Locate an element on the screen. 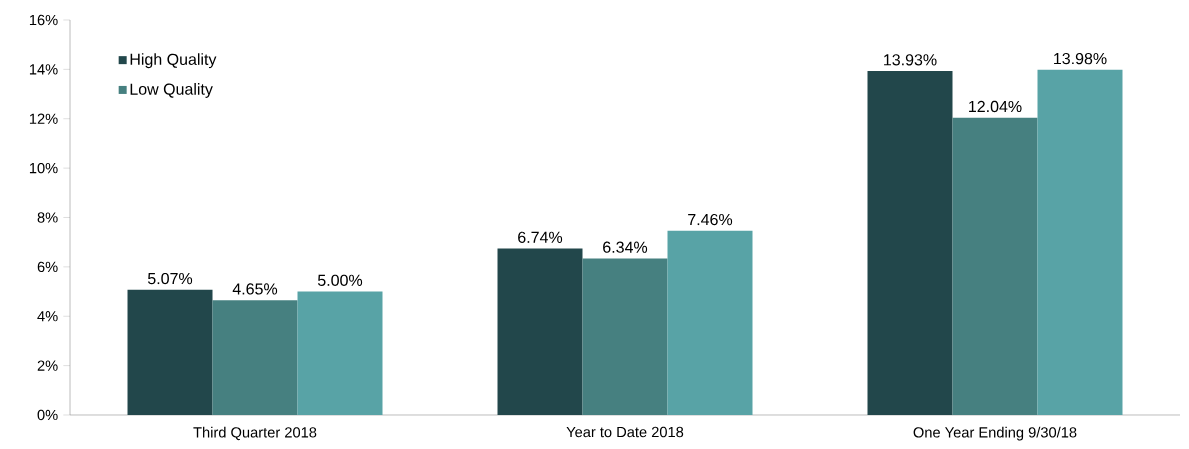 The height and width of the screenshot is (449, 1189). data-label: 12.04% is located at coordinates (995, 106).